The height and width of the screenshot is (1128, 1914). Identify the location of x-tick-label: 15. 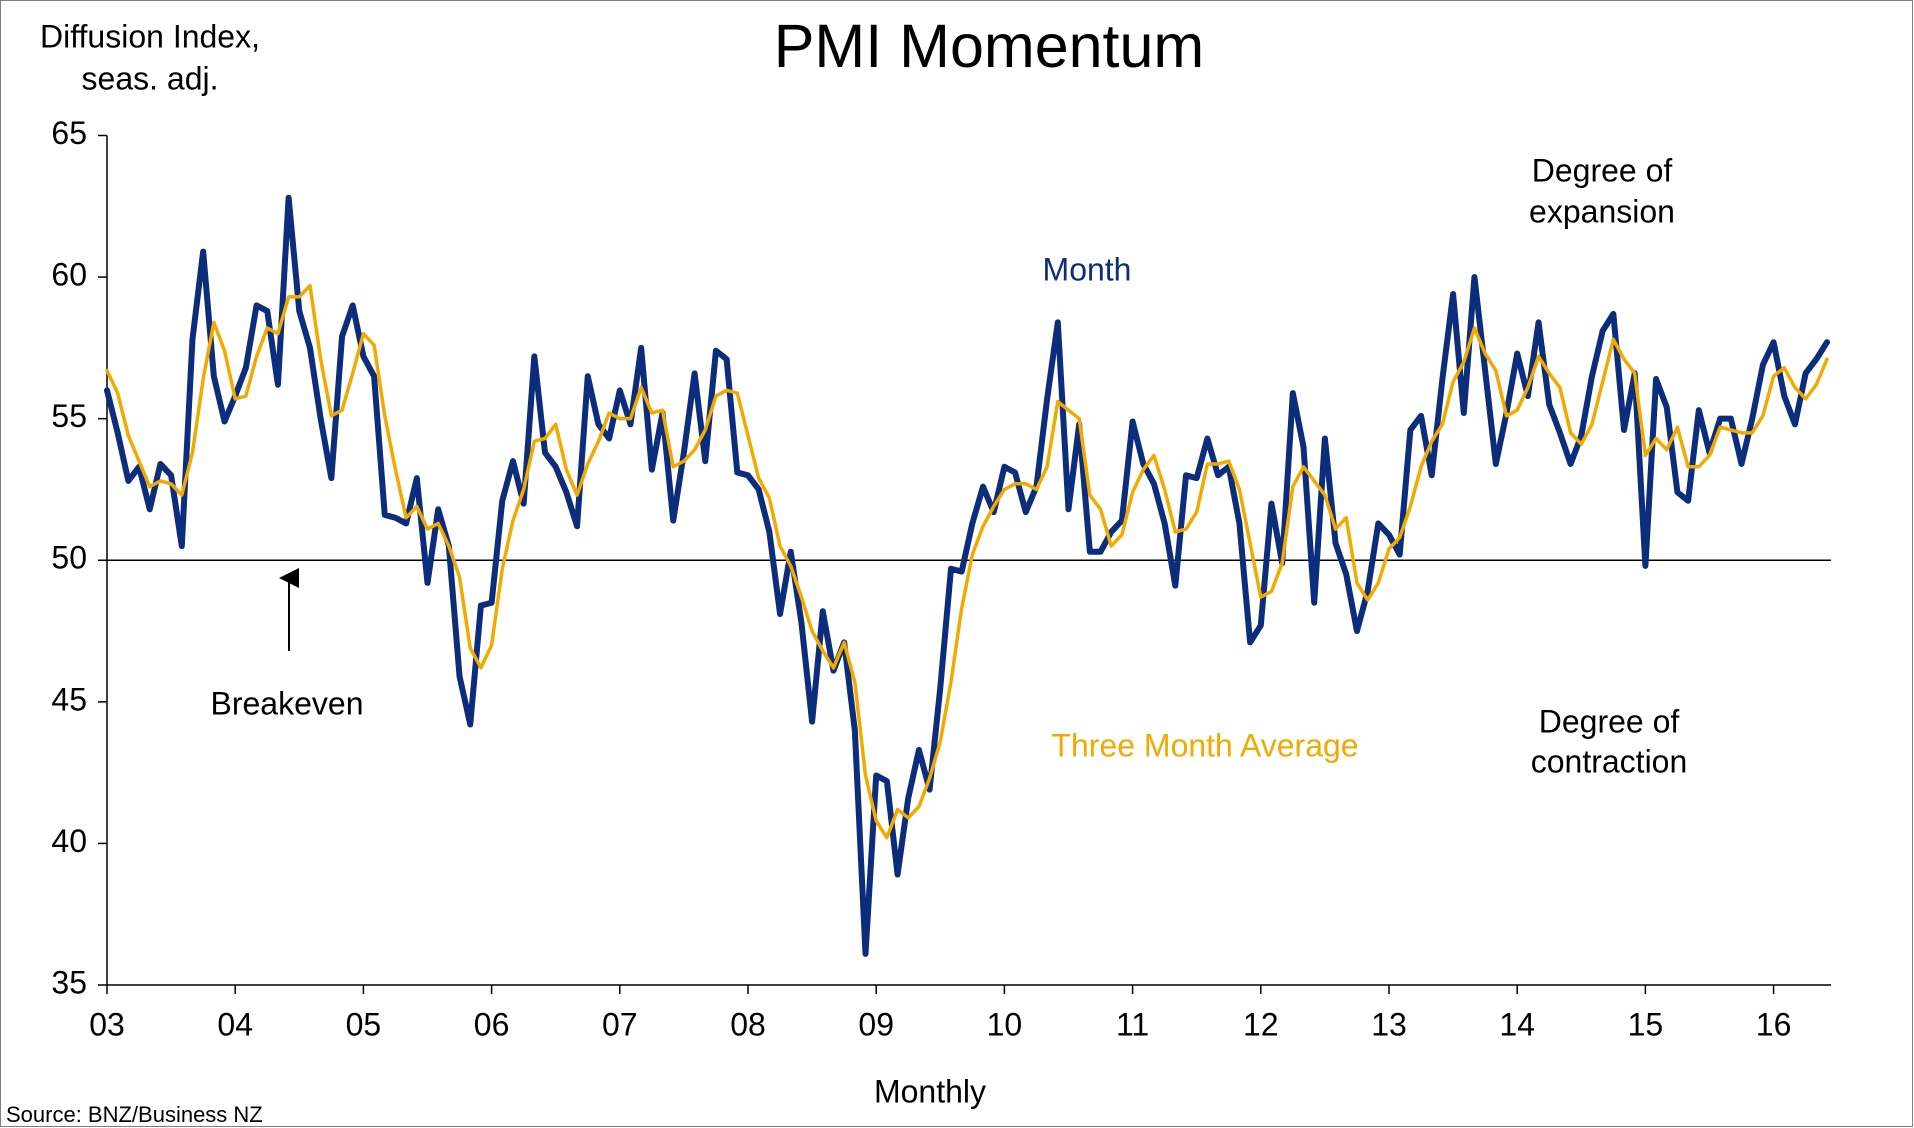
(1646, 1024).